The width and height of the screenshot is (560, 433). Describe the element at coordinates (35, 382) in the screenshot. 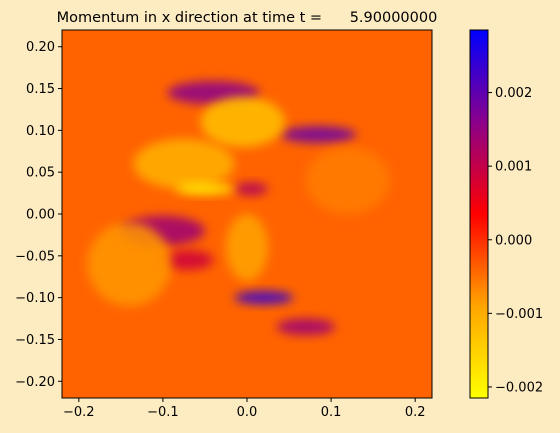

I see `y-tick-label: −0.20` at that location.